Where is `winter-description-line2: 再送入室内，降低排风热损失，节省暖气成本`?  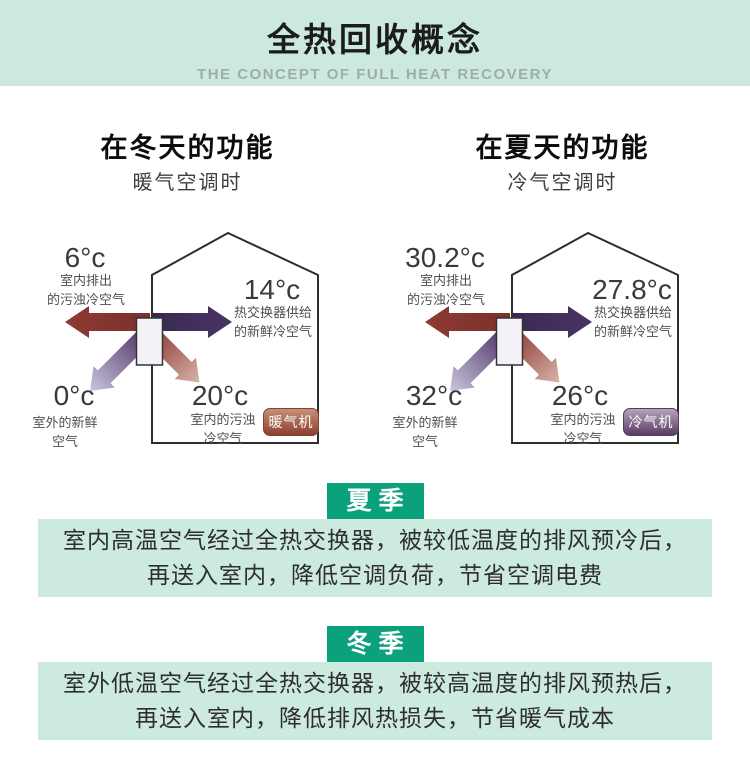
winter-description-line2: 再送入室内，降低排风热损失，节省暖气成本 is located at coordinates (375, 718).